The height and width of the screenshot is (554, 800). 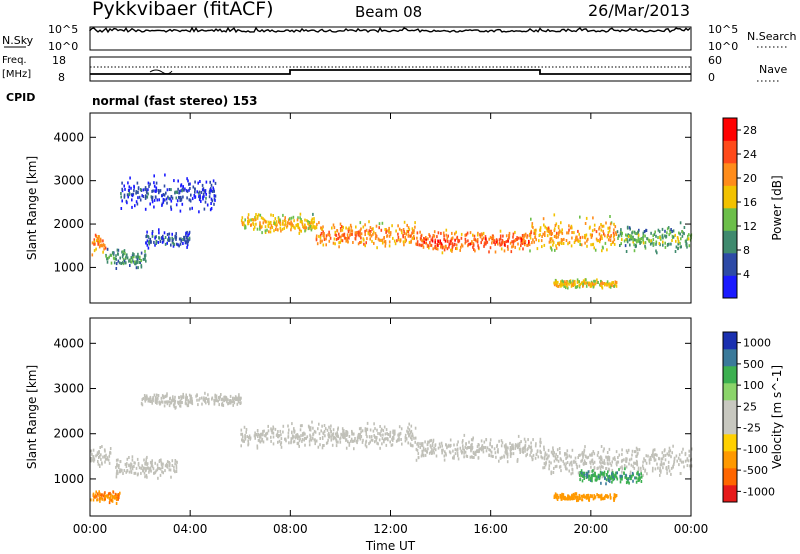 What do you see at coordinates (755, 470) in the screenshot?
I see `colorbar-tick-label: -500` at bounding box center [755, 470].